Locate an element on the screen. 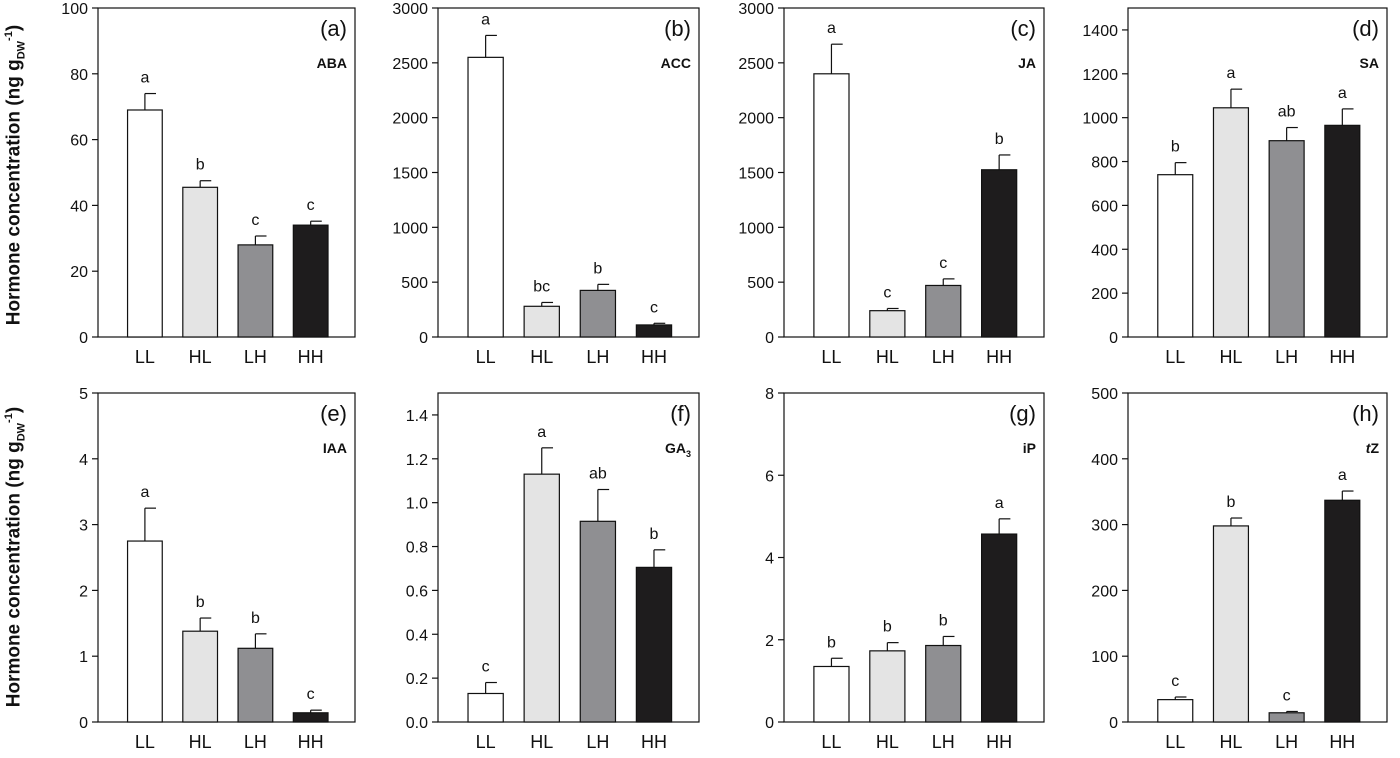 The height and width of the screenshot is (758, 1400). hormone-label: GA3 is located at coordinates (678, 449).